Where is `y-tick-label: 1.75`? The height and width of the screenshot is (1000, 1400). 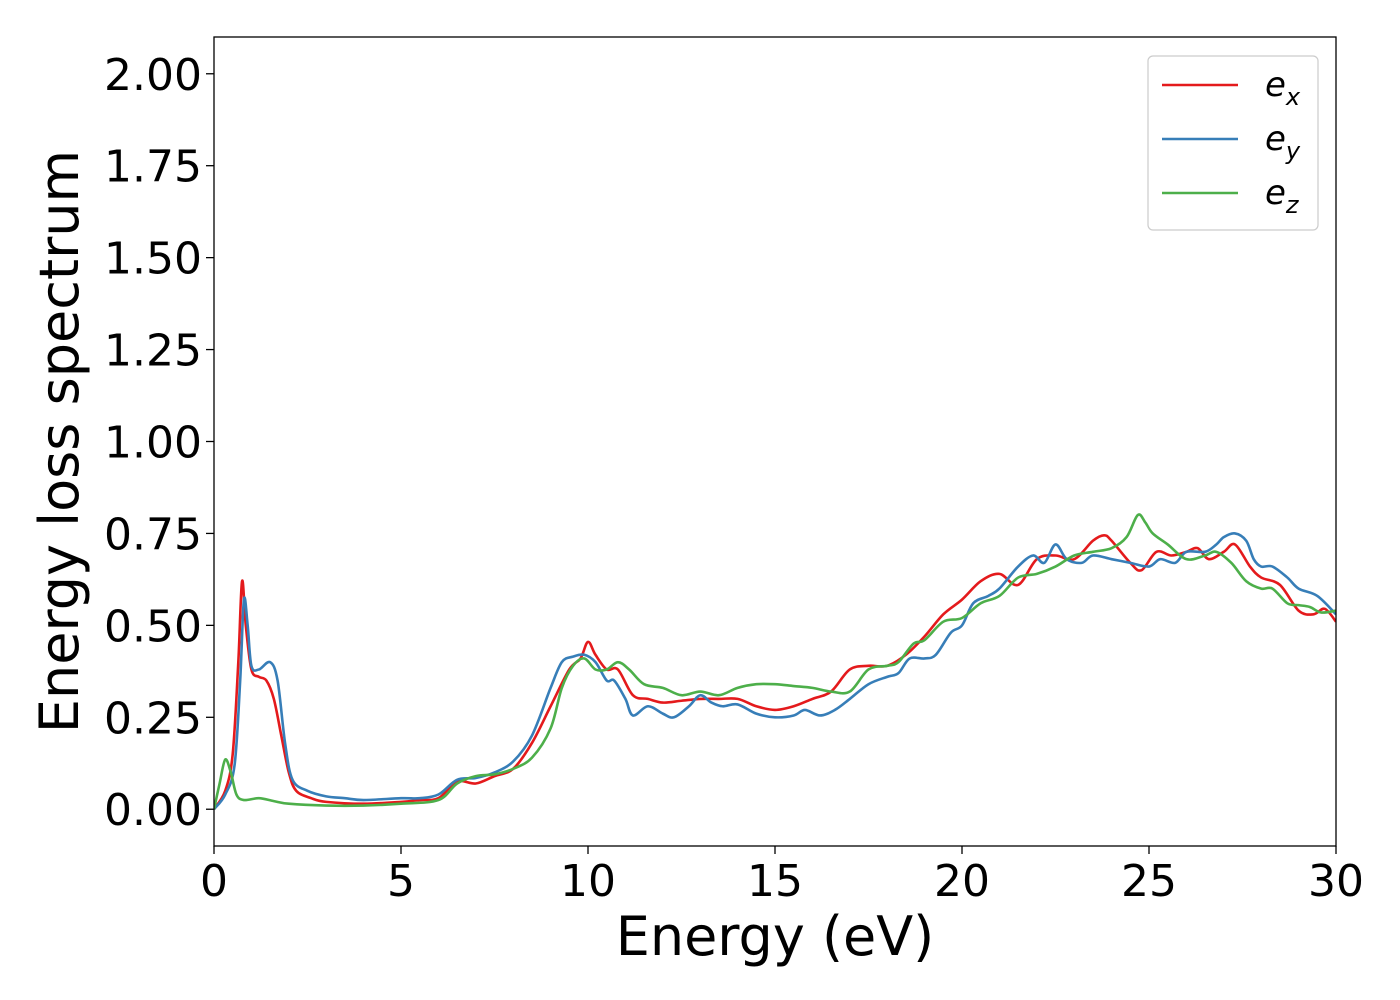 y-tick-label: 1.75 is located at coordinates (153, 167).